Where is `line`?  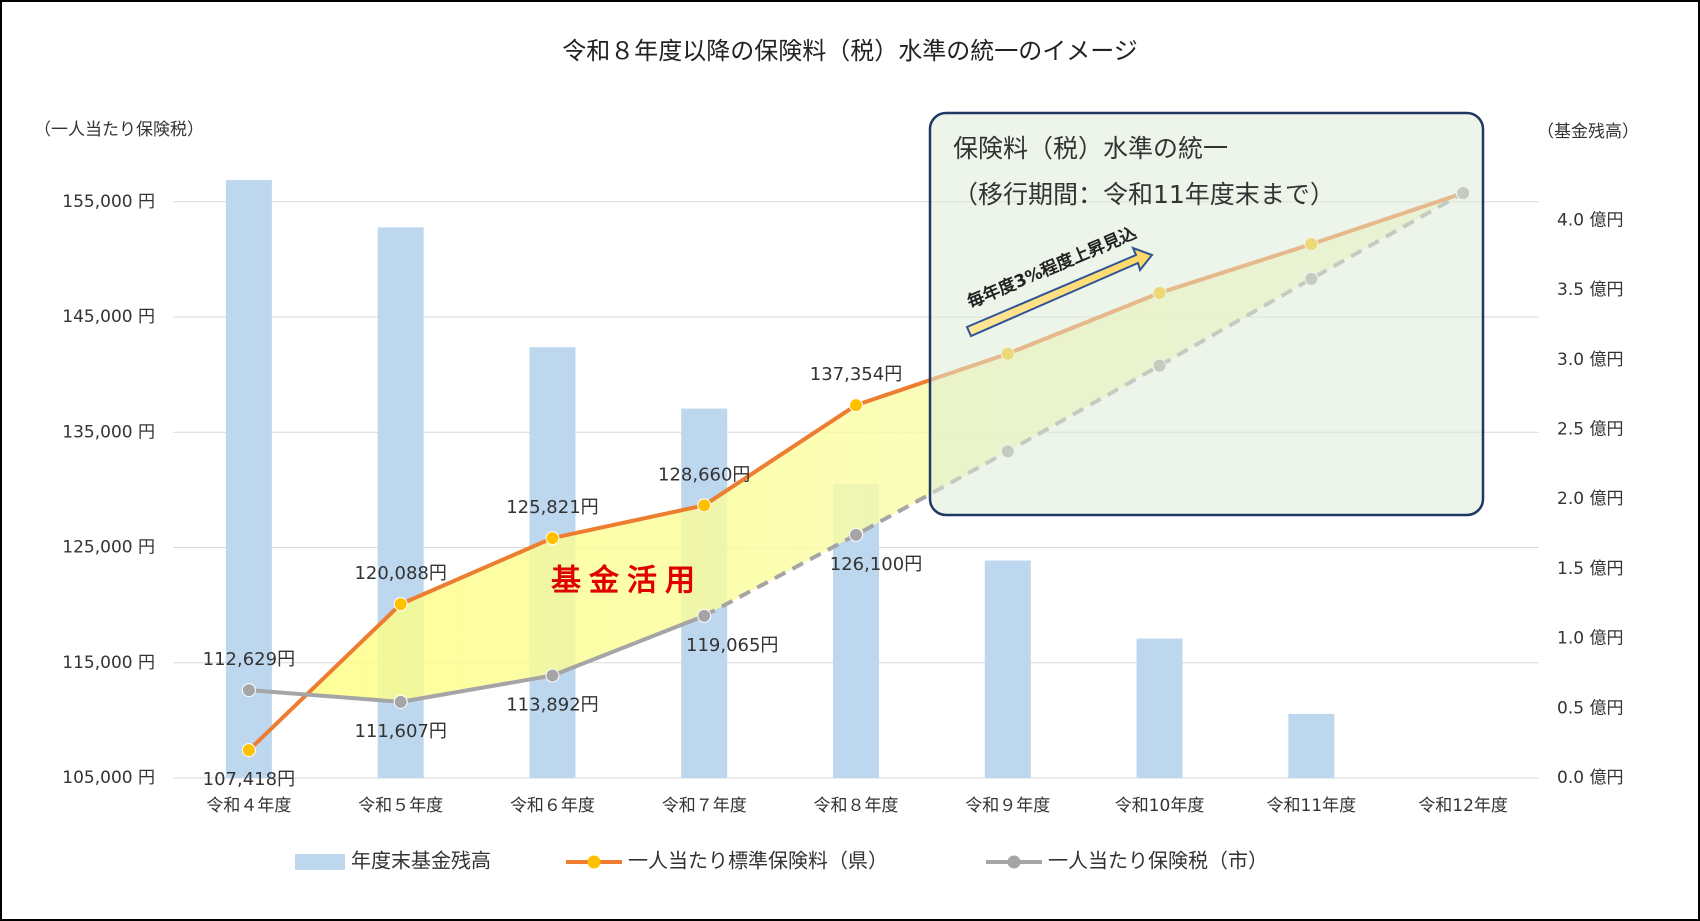
line is located at coordinates (476, 659).